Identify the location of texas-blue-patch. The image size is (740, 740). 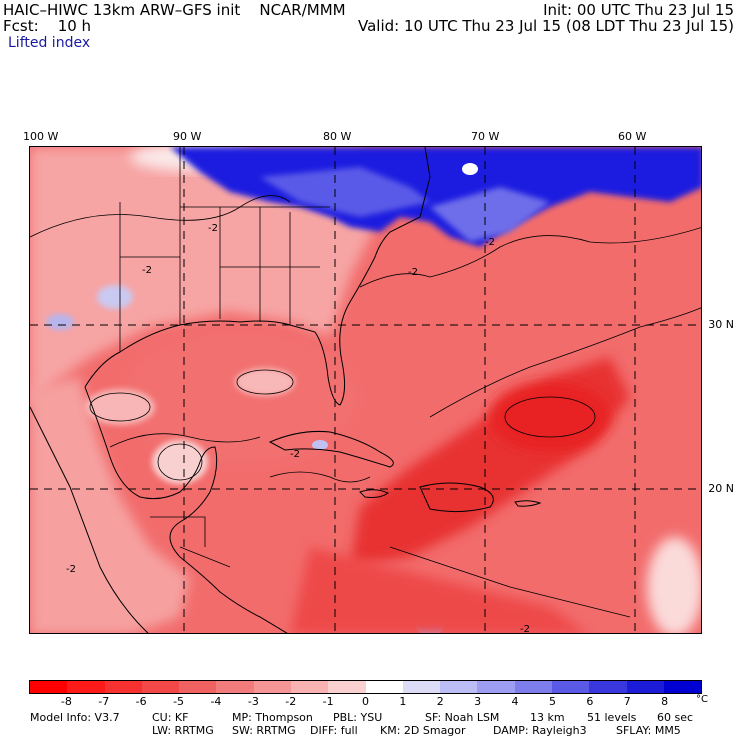
(115, 297).